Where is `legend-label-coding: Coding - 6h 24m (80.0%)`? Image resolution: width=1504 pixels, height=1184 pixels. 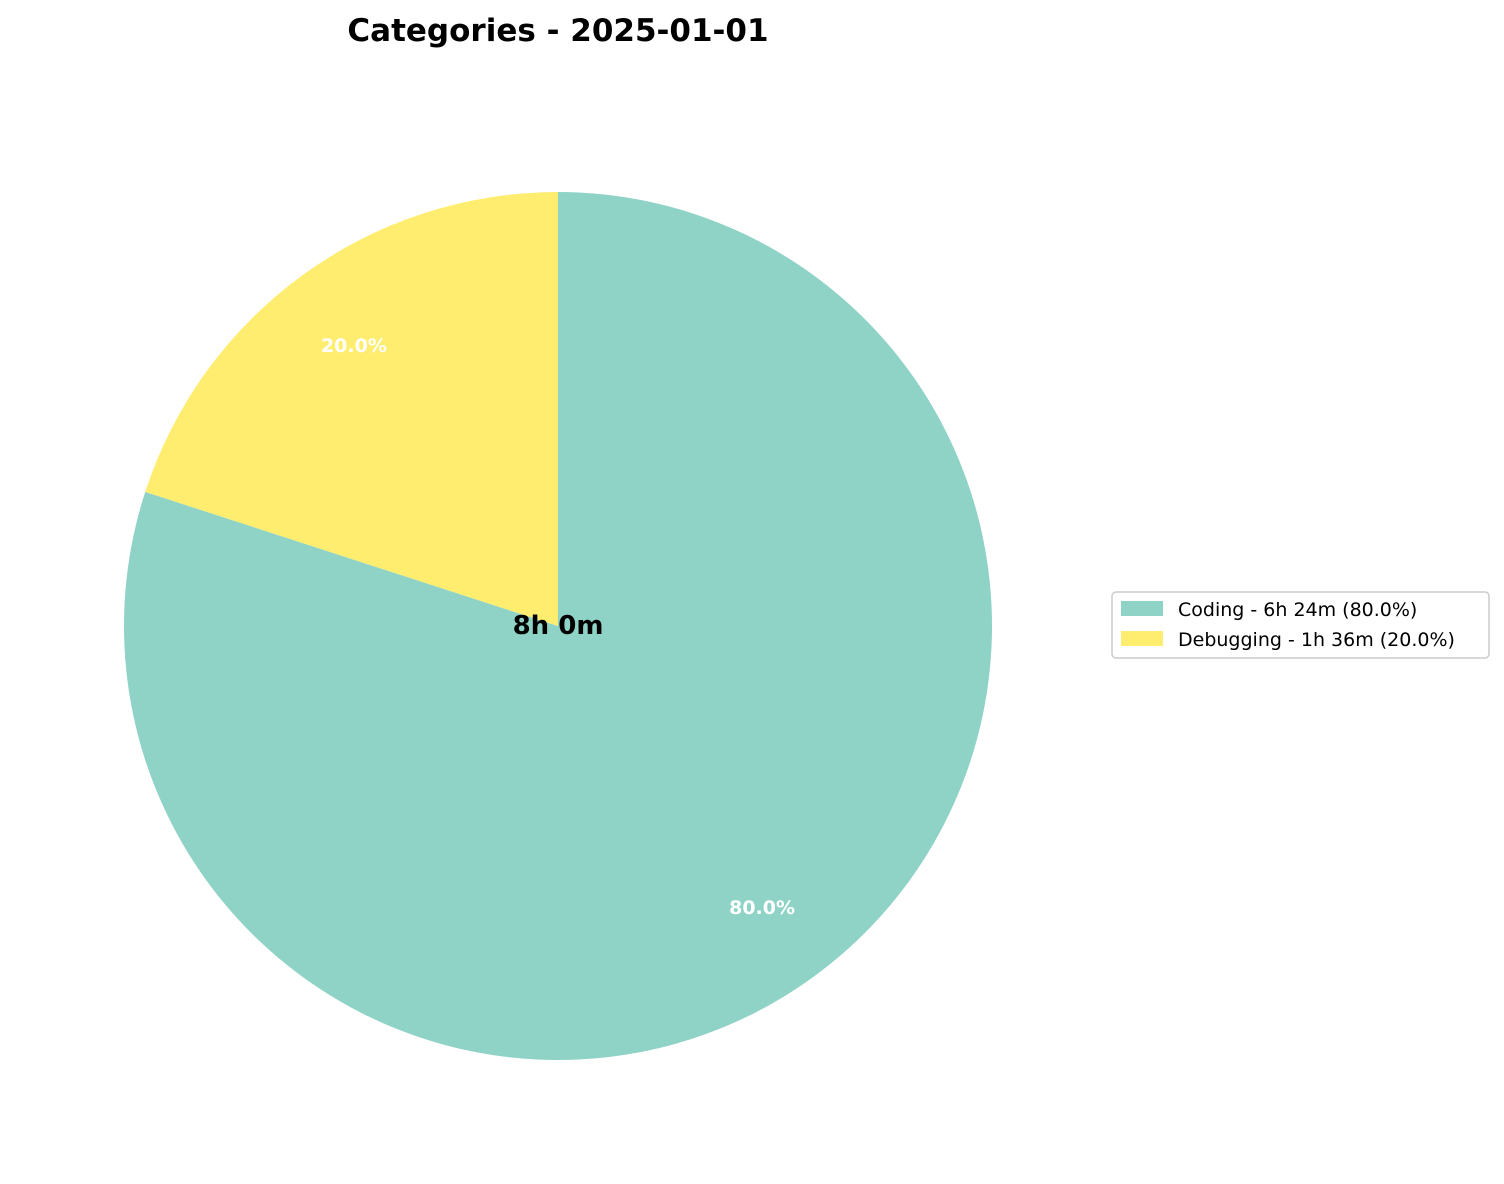 legend-label-coding: Coding - 6h 24m (80.0%) is located at coordinates (1297, 610).